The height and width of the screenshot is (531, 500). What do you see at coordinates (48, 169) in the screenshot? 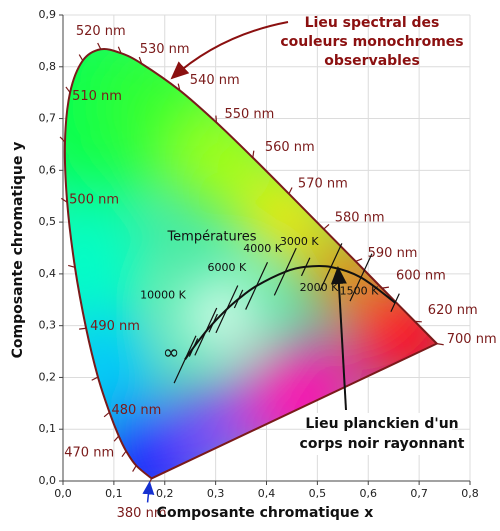
I see `y-tick-label: 0,6` at bounding box center [48, 169].